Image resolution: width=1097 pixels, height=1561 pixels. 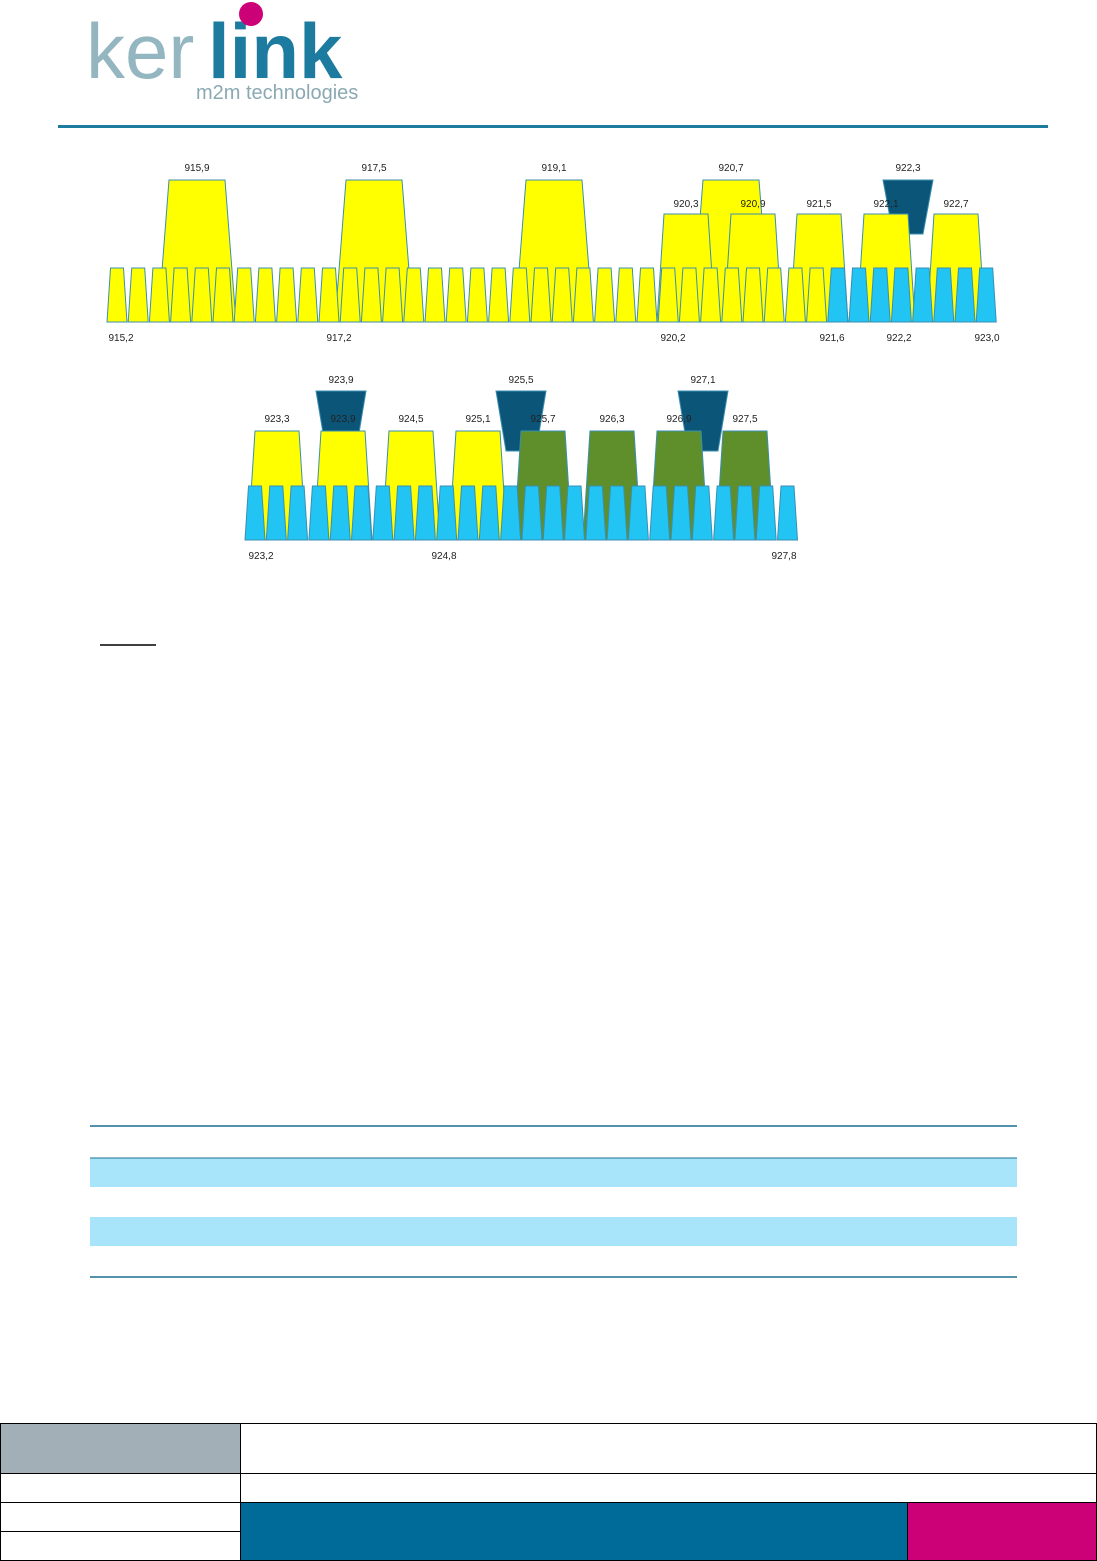 What do you see at coordinates (907, 168) in the screenshot?
I see `channel-label: 922,3` at bounding box center [907, 168].